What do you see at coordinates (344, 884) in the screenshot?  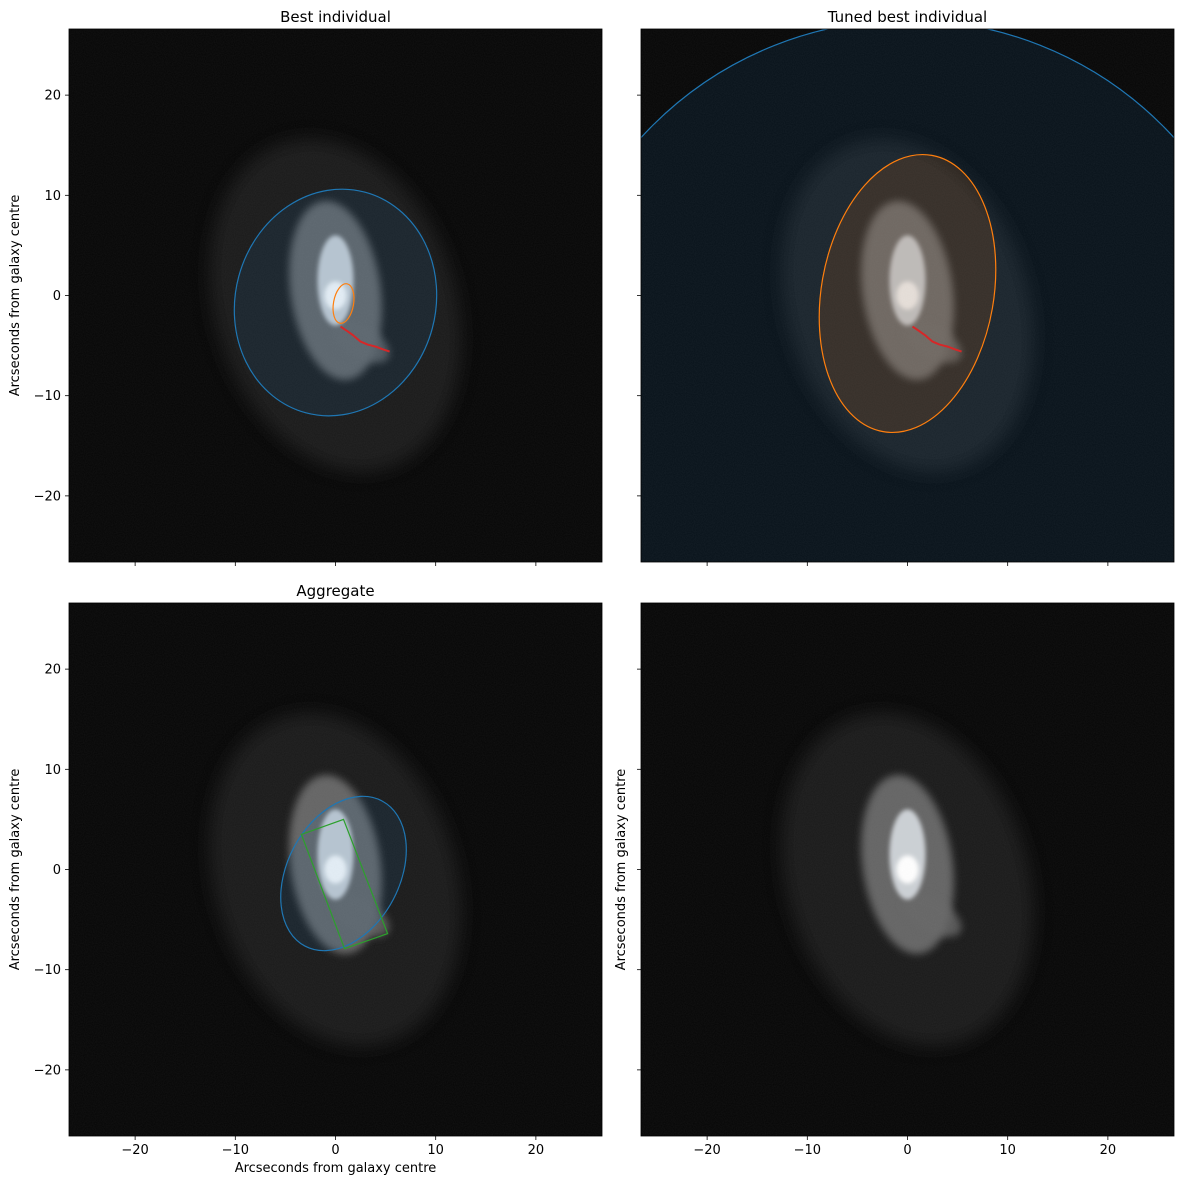 I see `bar-polygon` at bounding box center [344, 884].